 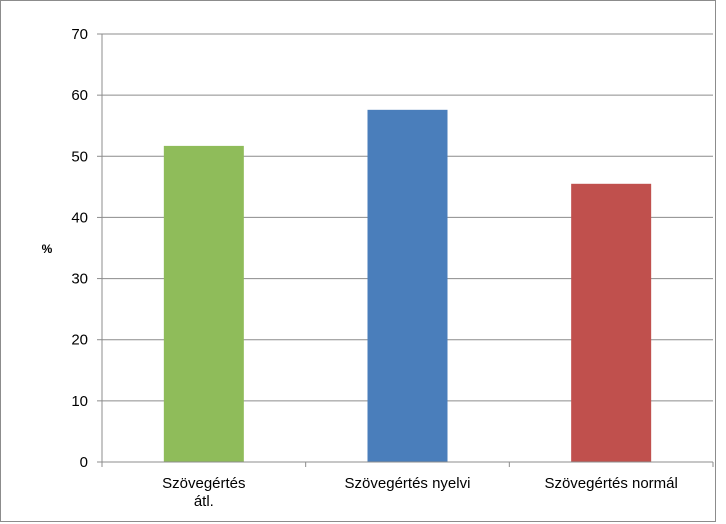 What do you see at coordinates (79, 217) in the screenshot?
I see `y-tick-label: 40` at bounding box center [79, 217].